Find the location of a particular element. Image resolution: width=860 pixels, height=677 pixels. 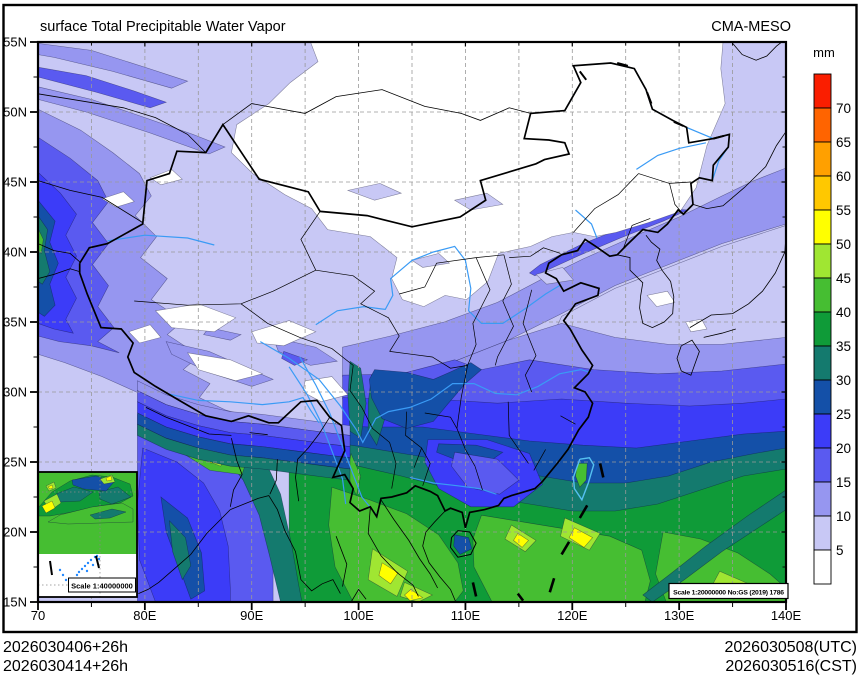

colorbar-tick-label: 55 is located at coordinates (843, 210).